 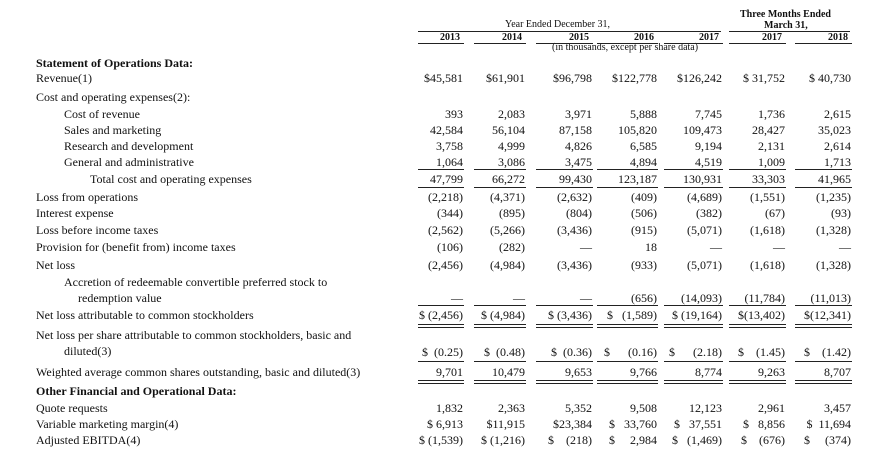 I want to click on cell-value: $126,242, so click(x=699, y=78).